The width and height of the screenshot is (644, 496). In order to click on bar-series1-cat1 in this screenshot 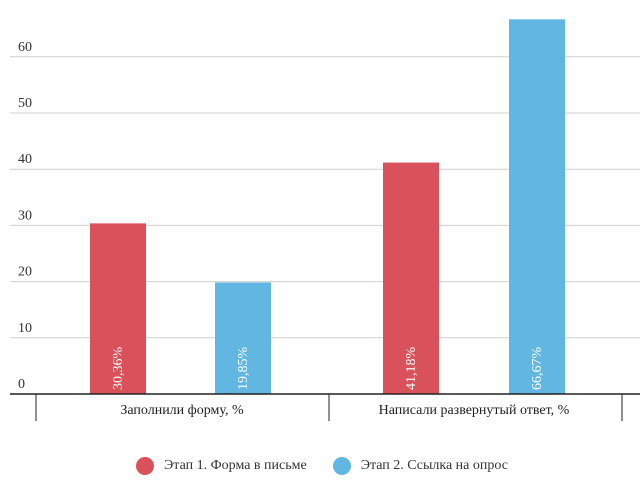, I will do `click(118, 308)`.